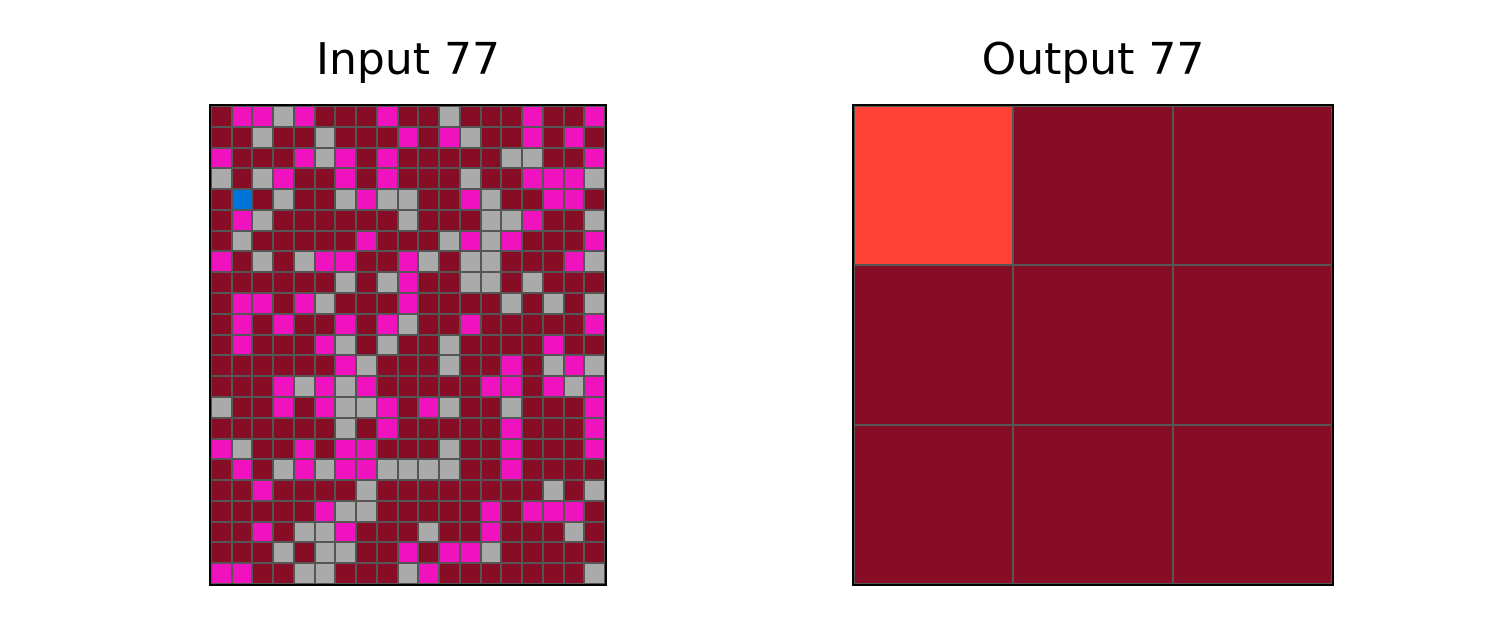 This screenshot has height=629, width=1500. Describe the element at coordinates (934, 345) in the screenshot. I see `output-cell` at that location.